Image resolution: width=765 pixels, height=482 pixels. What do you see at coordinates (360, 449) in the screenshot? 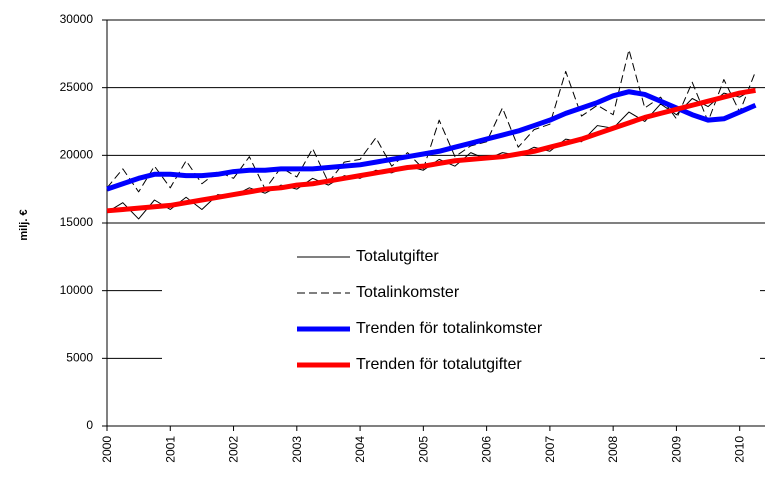
I see `x-tick-label: 2004` at bounding box center [360, 449].